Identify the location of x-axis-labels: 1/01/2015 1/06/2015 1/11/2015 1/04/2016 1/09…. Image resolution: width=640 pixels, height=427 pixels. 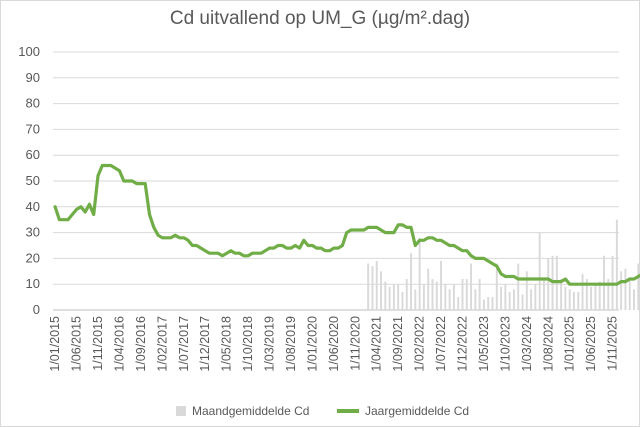
(333, 344).